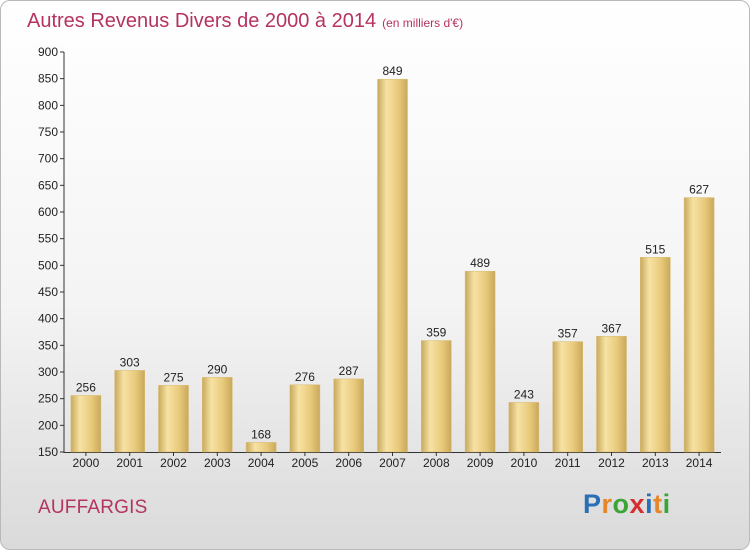 The width and height of the screenshot is (750, 550). What do you see at coordinates (607, 504) in the screenshot?
I see `brand-logo-letter: r` at bounding box center [607, 504].